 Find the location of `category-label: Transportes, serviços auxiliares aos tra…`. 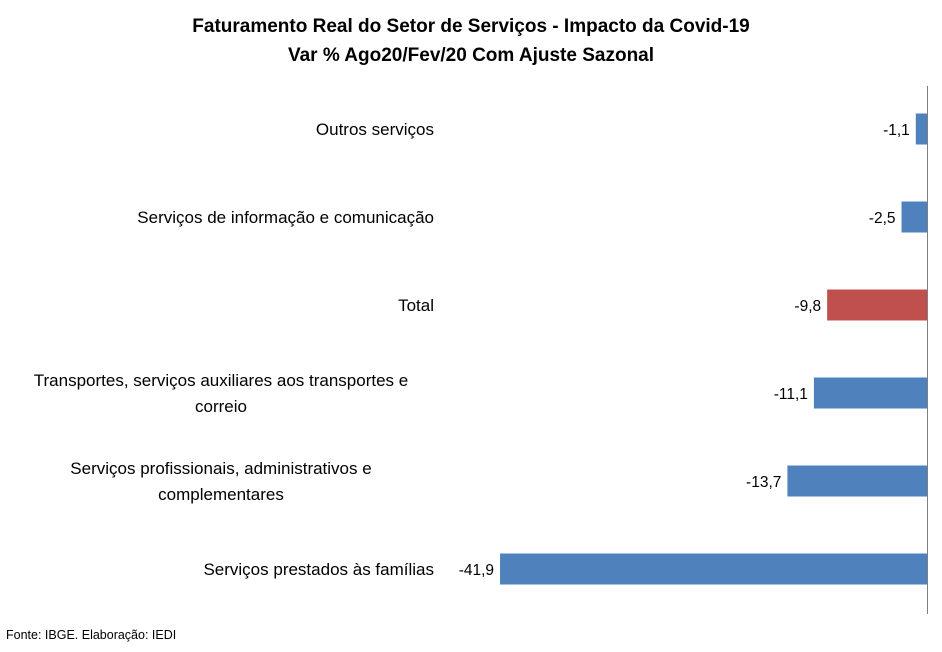

category-label: Transportes, serviços auxiliares aos tra… is located at coordinates (221, 380).